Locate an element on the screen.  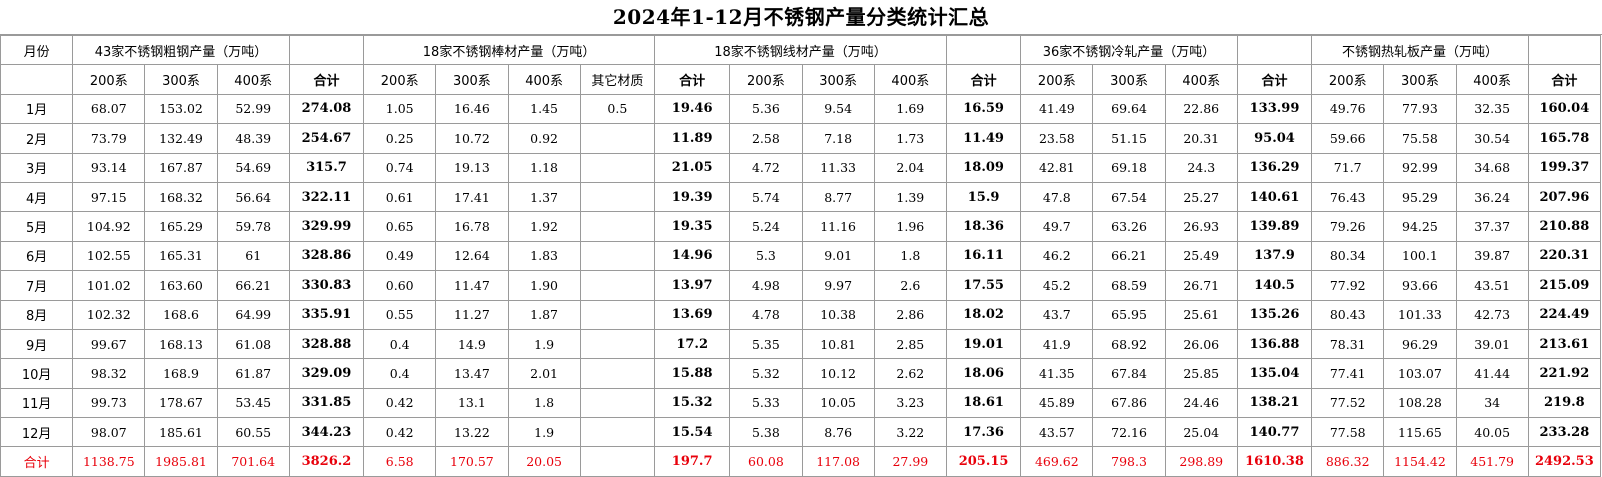
value-cell: 10.81 is located at coordinates (838, 344).